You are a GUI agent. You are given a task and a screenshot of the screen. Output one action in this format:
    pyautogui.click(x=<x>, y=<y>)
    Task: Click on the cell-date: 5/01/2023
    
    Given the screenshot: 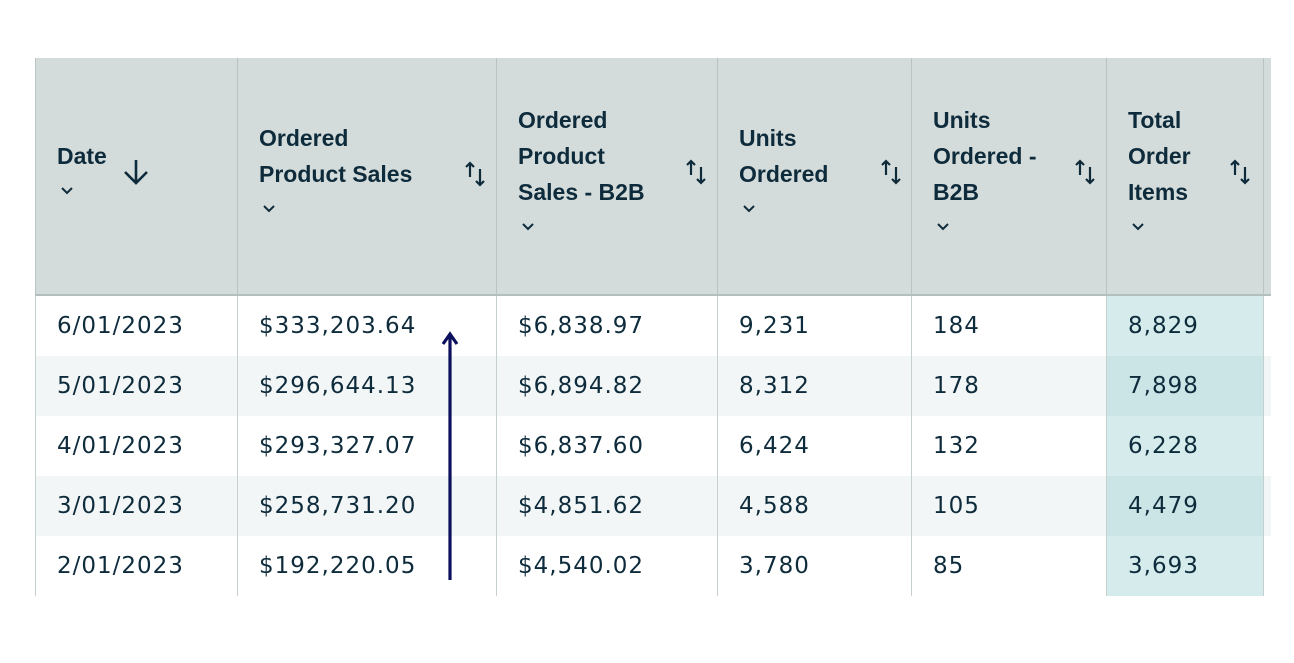 What is the action you would take?
    pyautogui.click(x=136, y=386)
    